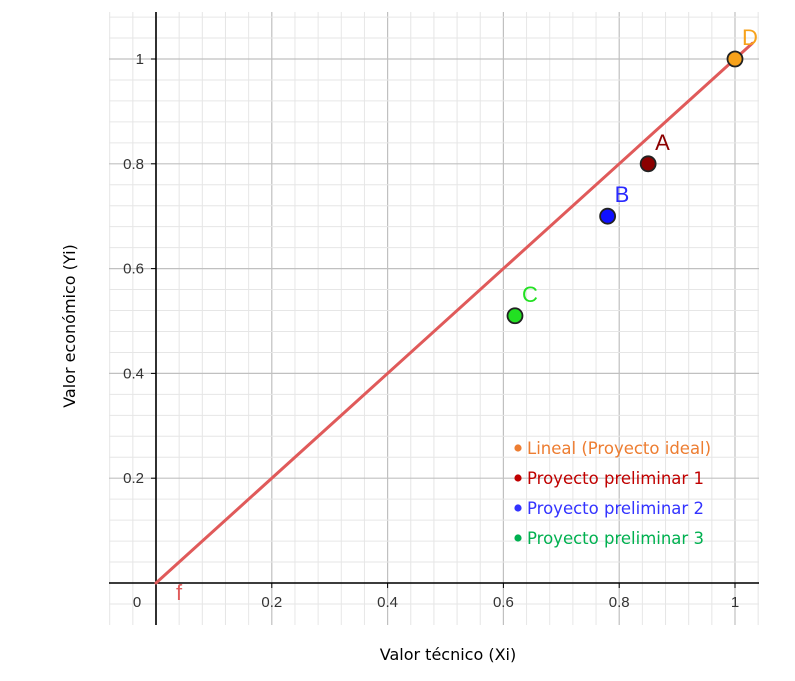  What do you see at coordinates (448, 654) in the screenshot?
I see `x-axis-title: Valor técnico (Xi)` at bounding box center [448, 654].